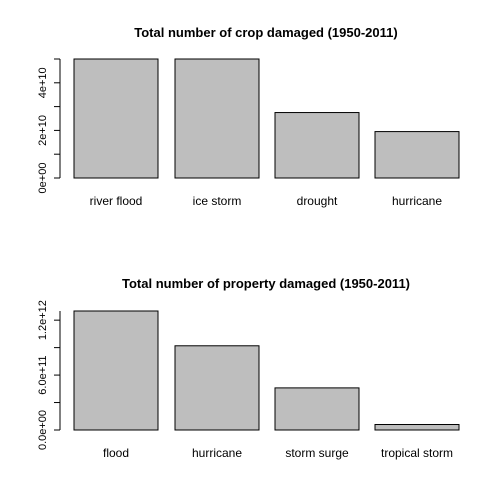 The width and height of the screenshot is (504, 504). I want to click on y-tick-label: 4e+10, so click(43, 82).